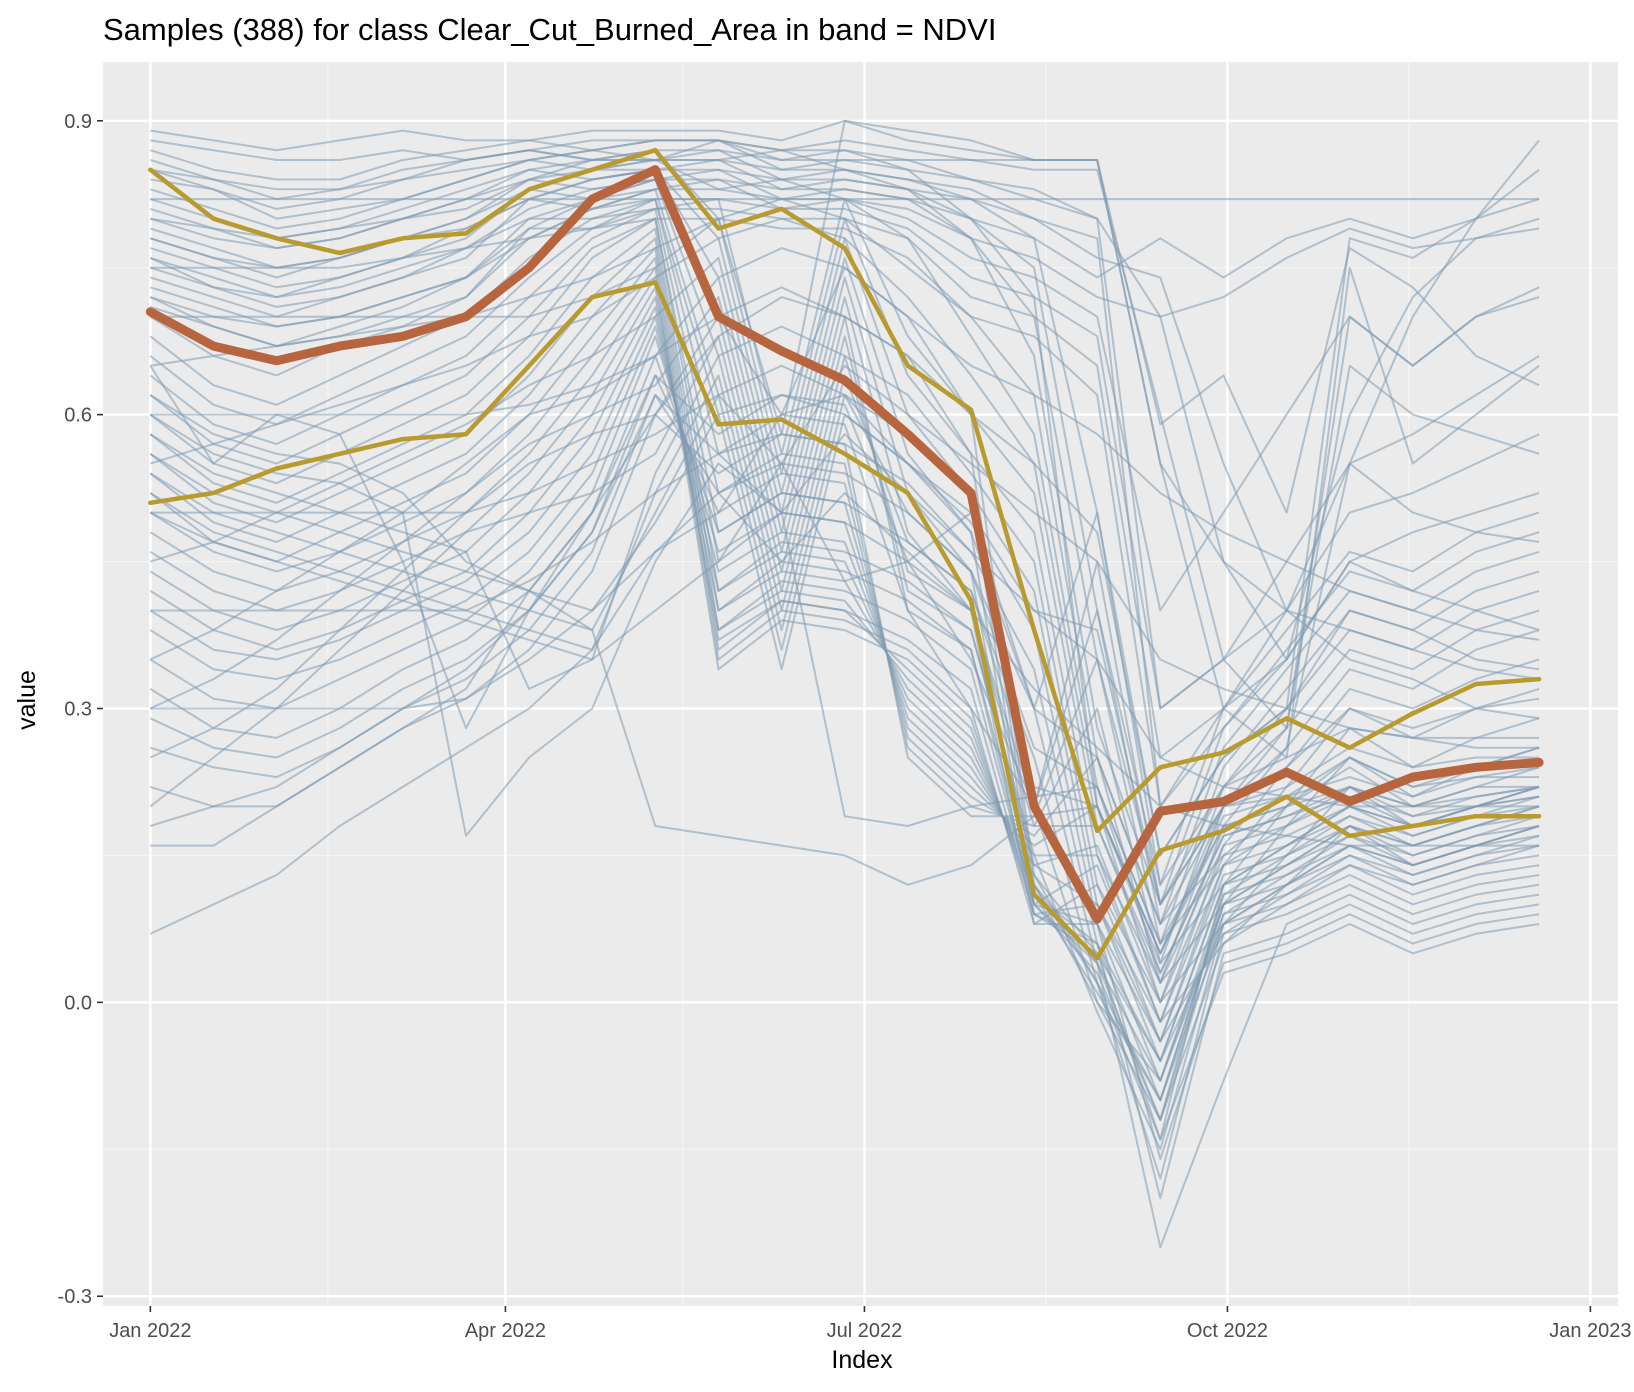 The width and height of the screenshot is (1634, 1392). I want to click on y-axis: -0.3 0.0 0.3 0.6 0.9, so click(80, 709).